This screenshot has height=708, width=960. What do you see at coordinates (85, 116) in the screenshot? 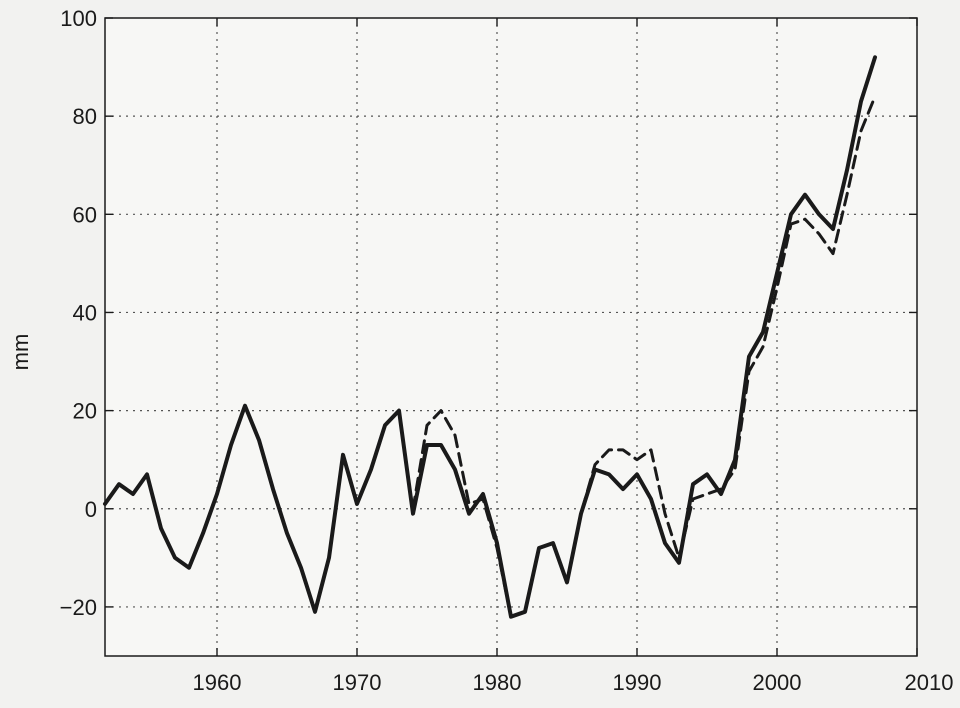
I see `y-tick-label: 80` at bounding box center [85, 116].